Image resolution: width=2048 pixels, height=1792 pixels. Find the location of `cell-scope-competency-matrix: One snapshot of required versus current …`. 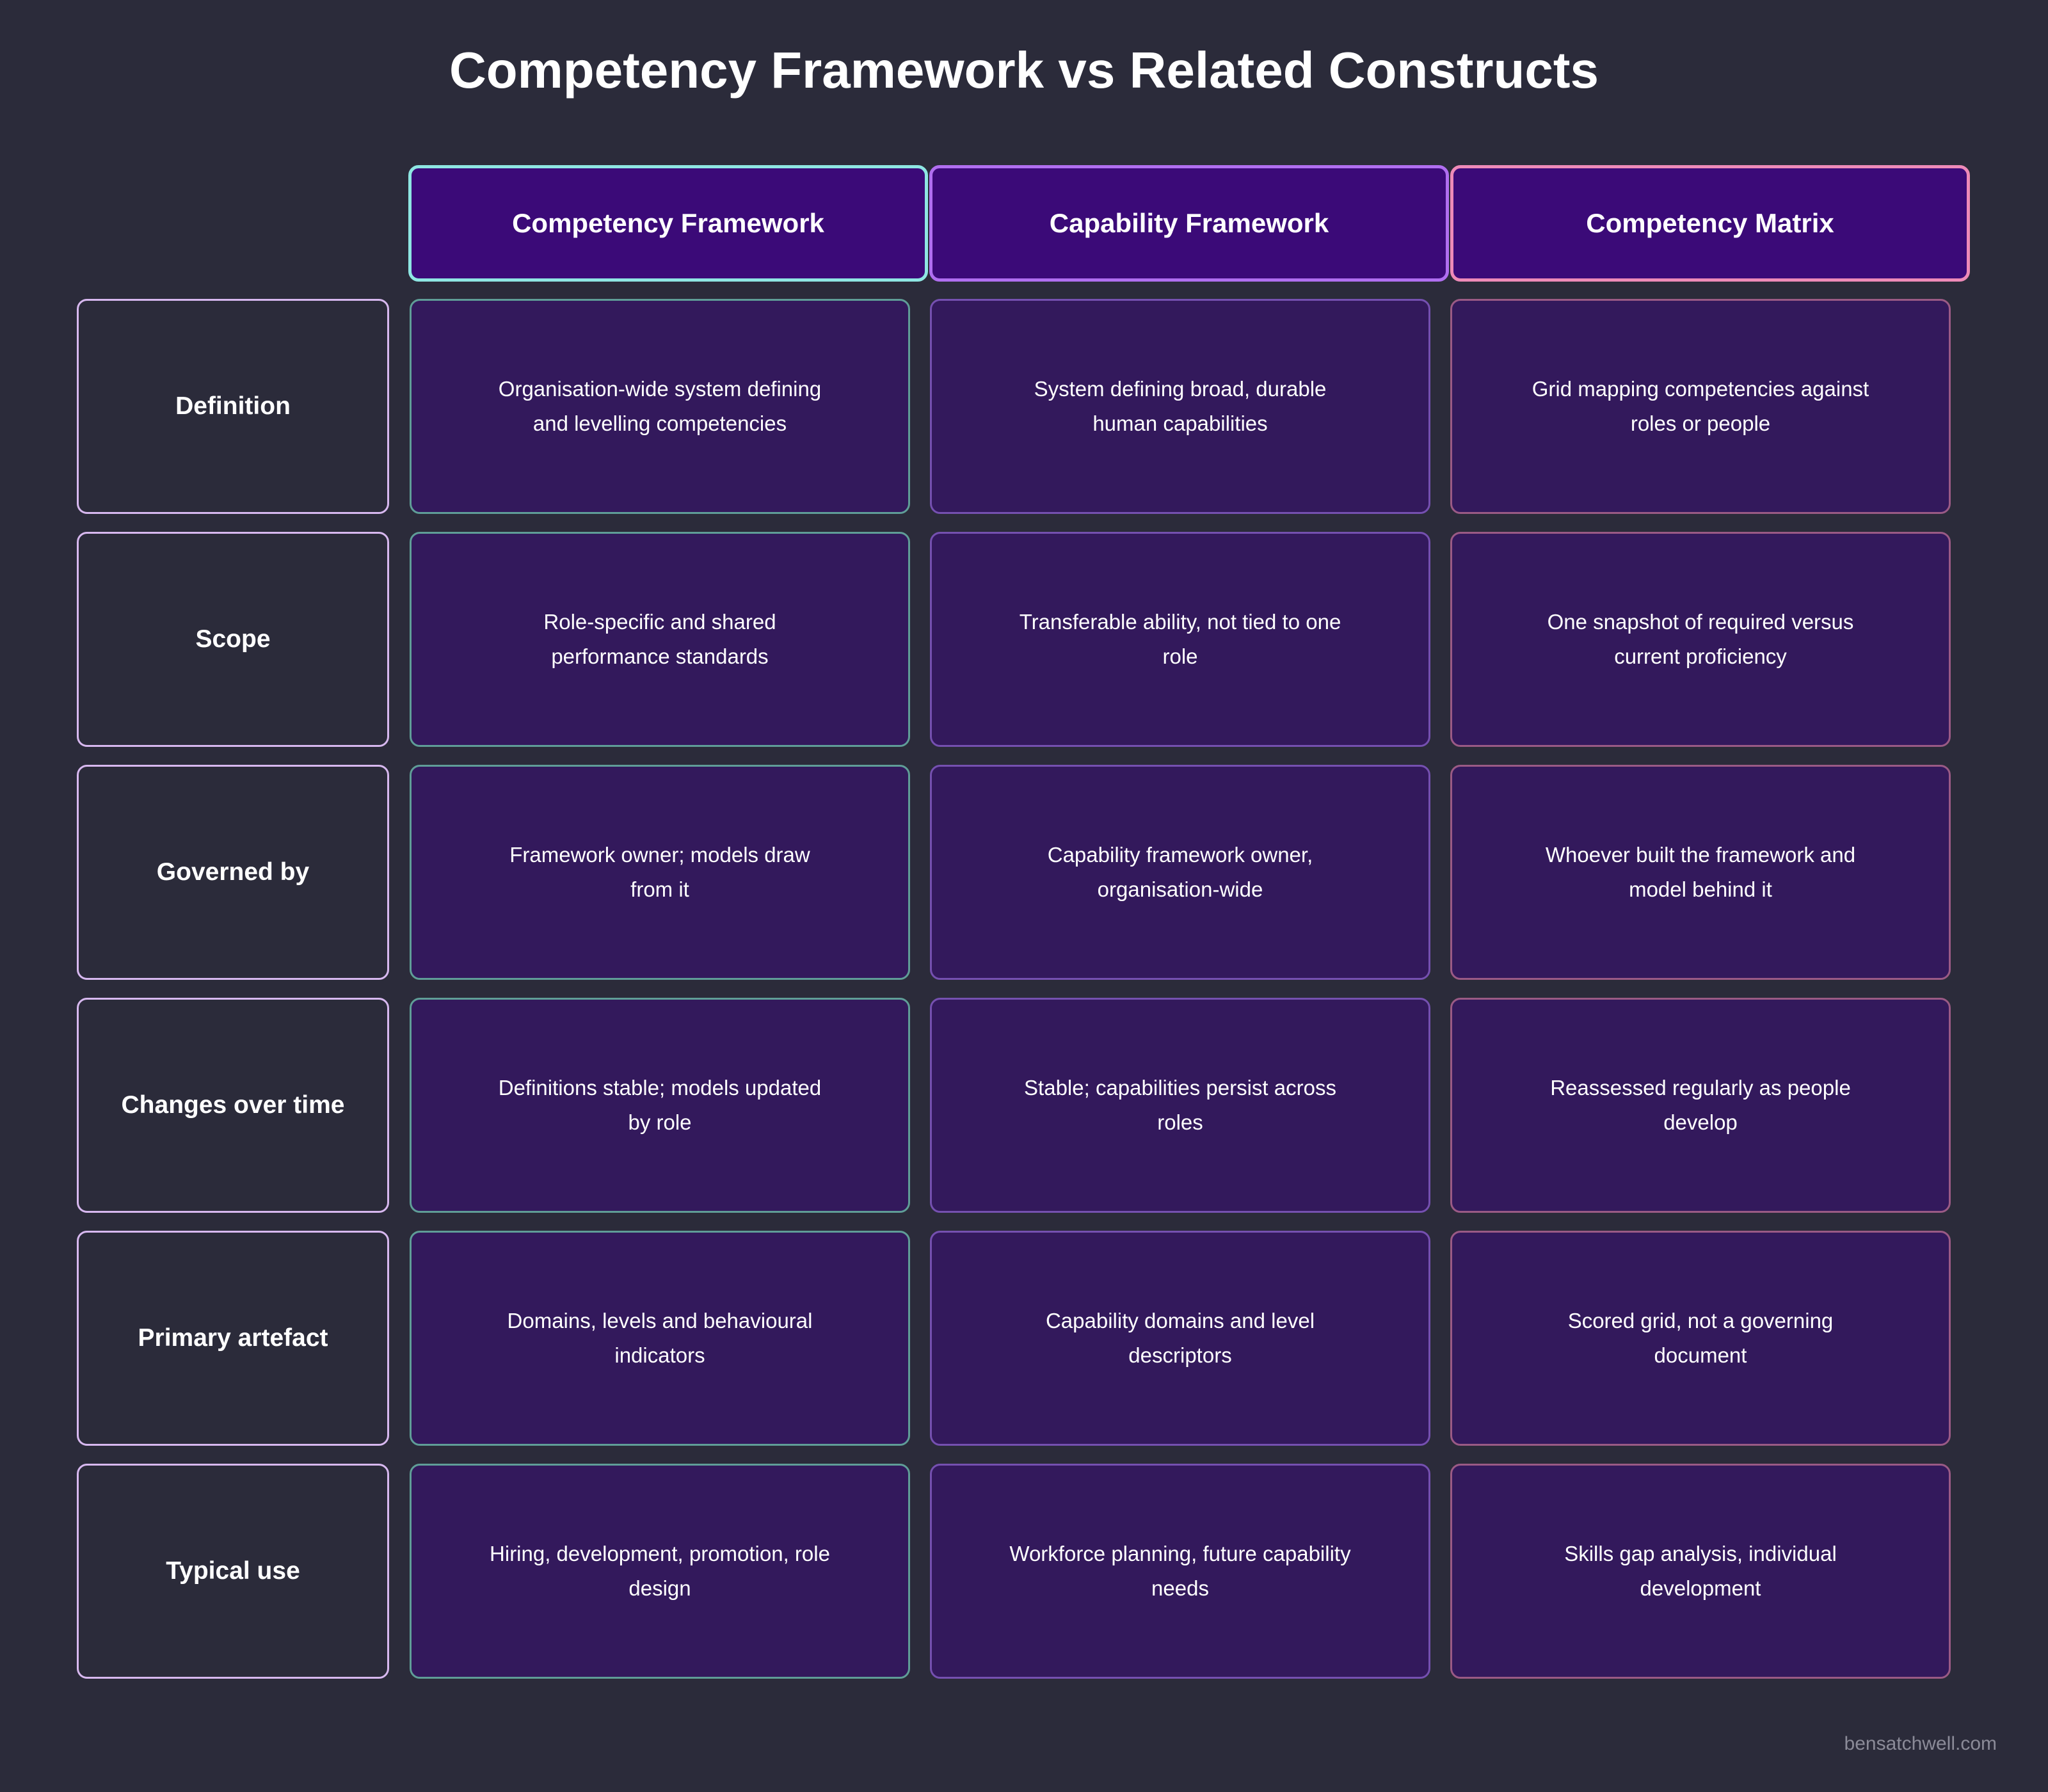

cell-scope-competency-matrix: One snapshot of required versus current … is located at coordinates (1700, 639).